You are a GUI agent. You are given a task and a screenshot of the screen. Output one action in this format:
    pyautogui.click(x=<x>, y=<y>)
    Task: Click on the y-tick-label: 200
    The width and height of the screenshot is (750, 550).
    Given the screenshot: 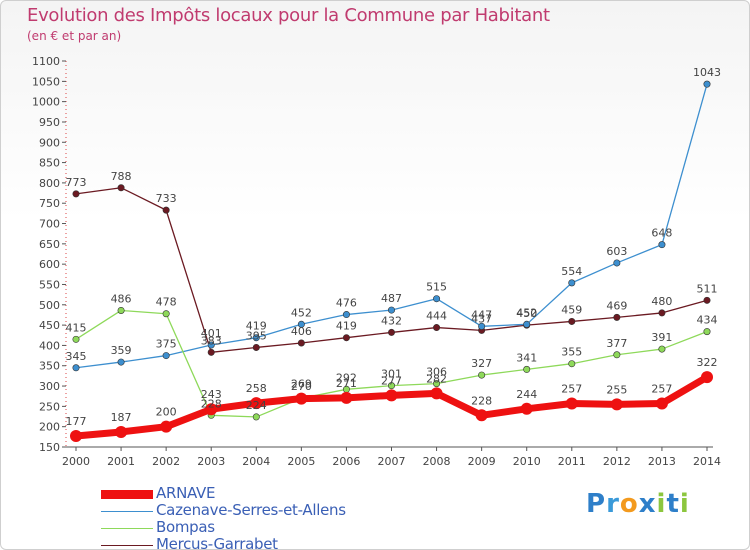 What is the action you would take?
    pyautogui.click(x=49, y=427)
    